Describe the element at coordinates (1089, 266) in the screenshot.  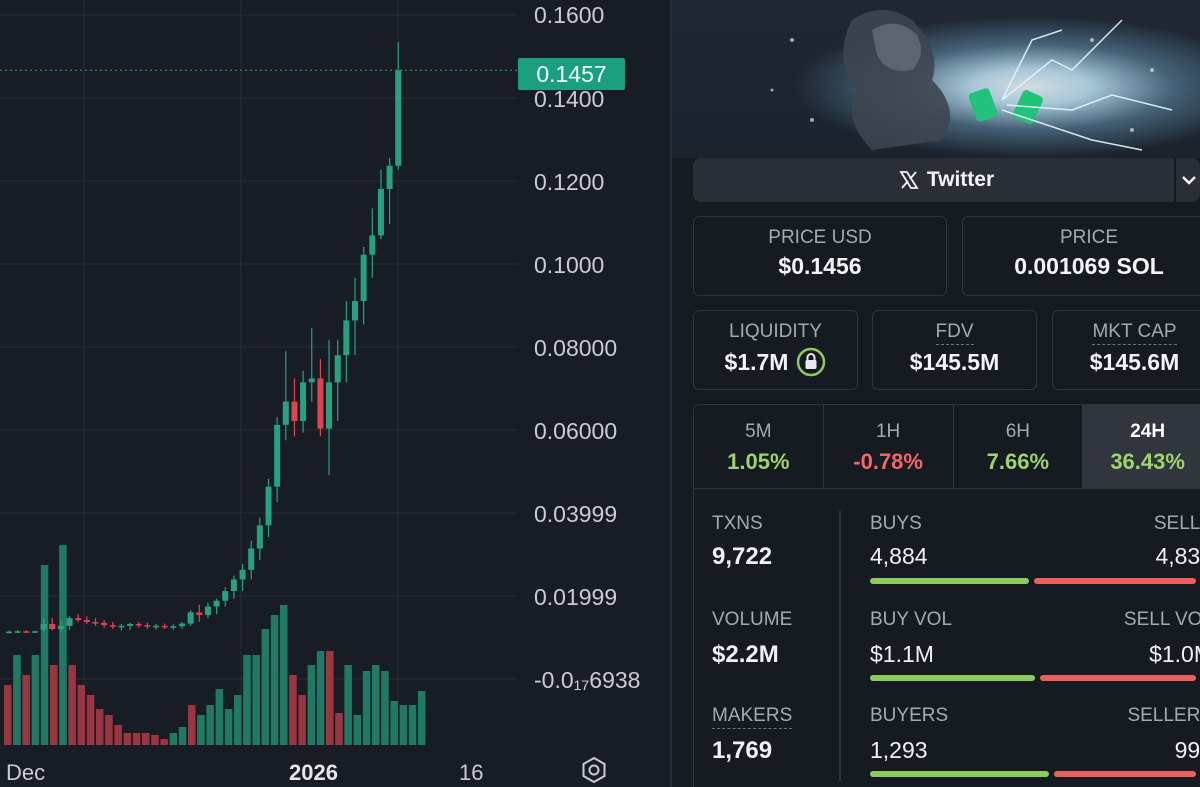
I see `price-native-value: 0.001069 SOL` at that location.